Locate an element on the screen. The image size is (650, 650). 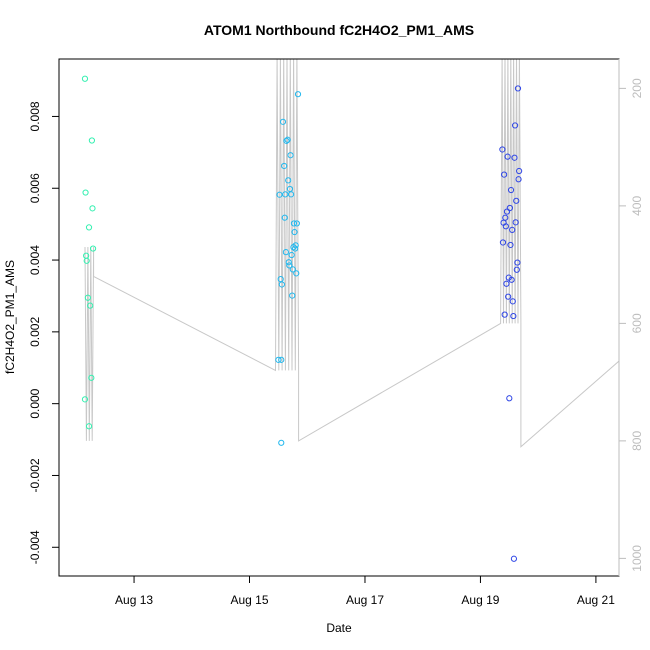
y-tick-label: 0.002 is located at coordinates (35, 332).